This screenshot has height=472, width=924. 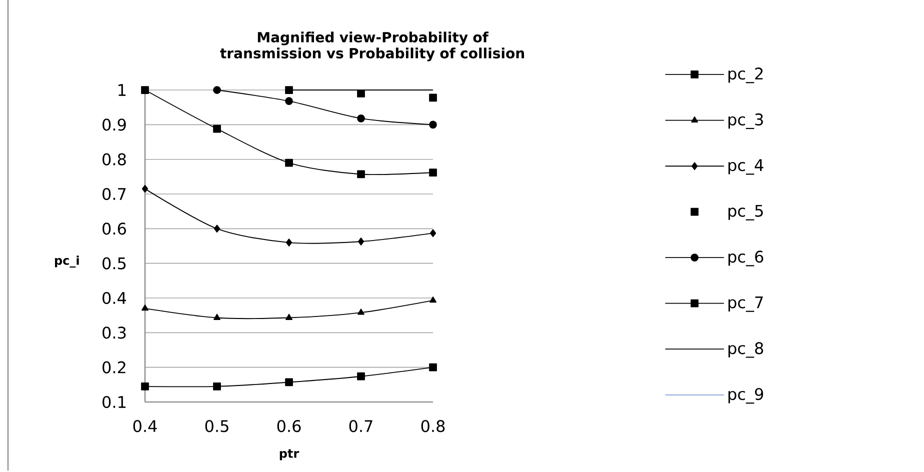 I want to click on legend-label: pc_7, so click(x=745, y=304).